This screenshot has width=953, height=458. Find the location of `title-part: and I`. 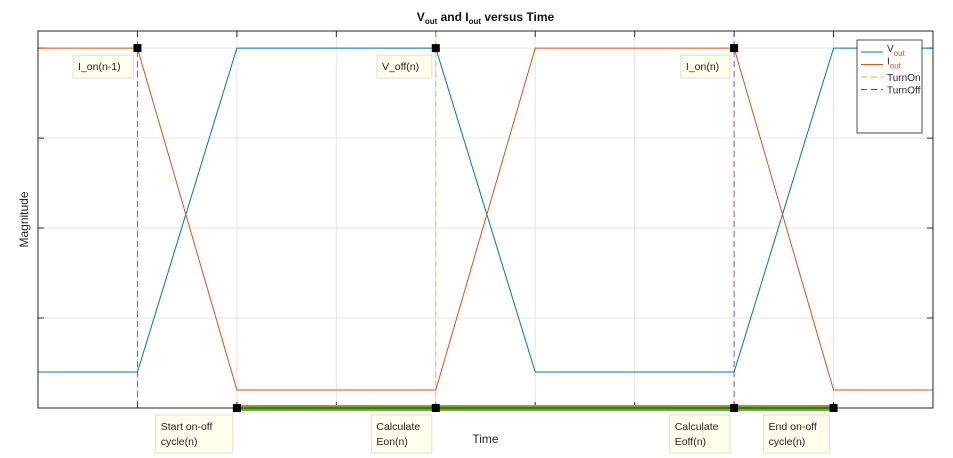

title-part: and I is located at coordinates (452, 17).